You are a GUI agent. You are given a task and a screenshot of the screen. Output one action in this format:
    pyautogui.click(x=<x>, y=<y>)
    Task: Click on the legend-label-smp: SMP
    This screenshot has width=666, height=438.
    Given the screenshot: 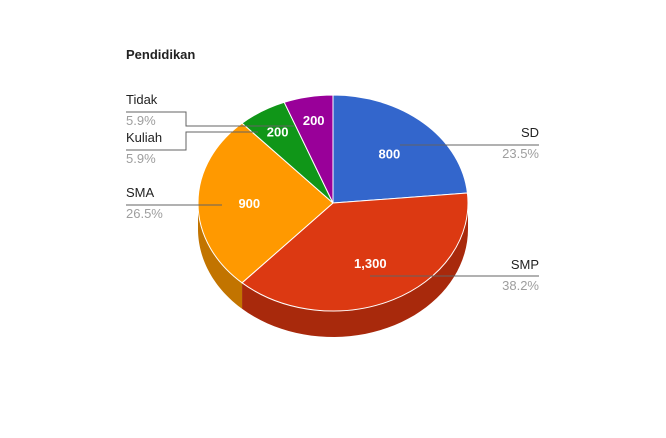 What is the action you would take?
    pyautogui.click(x=525, y=264)
    